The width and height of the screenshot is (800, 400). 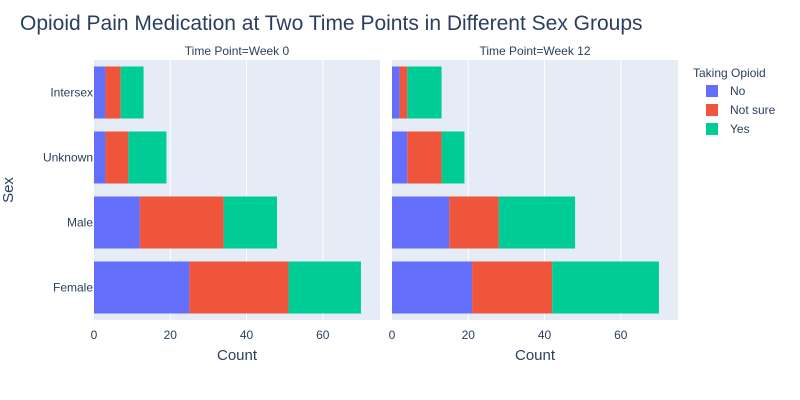 What do you see at coordinates (68, 158) in the screenshot?
I see `y-tick-label: Unknown` at bounding box center [68, 158].